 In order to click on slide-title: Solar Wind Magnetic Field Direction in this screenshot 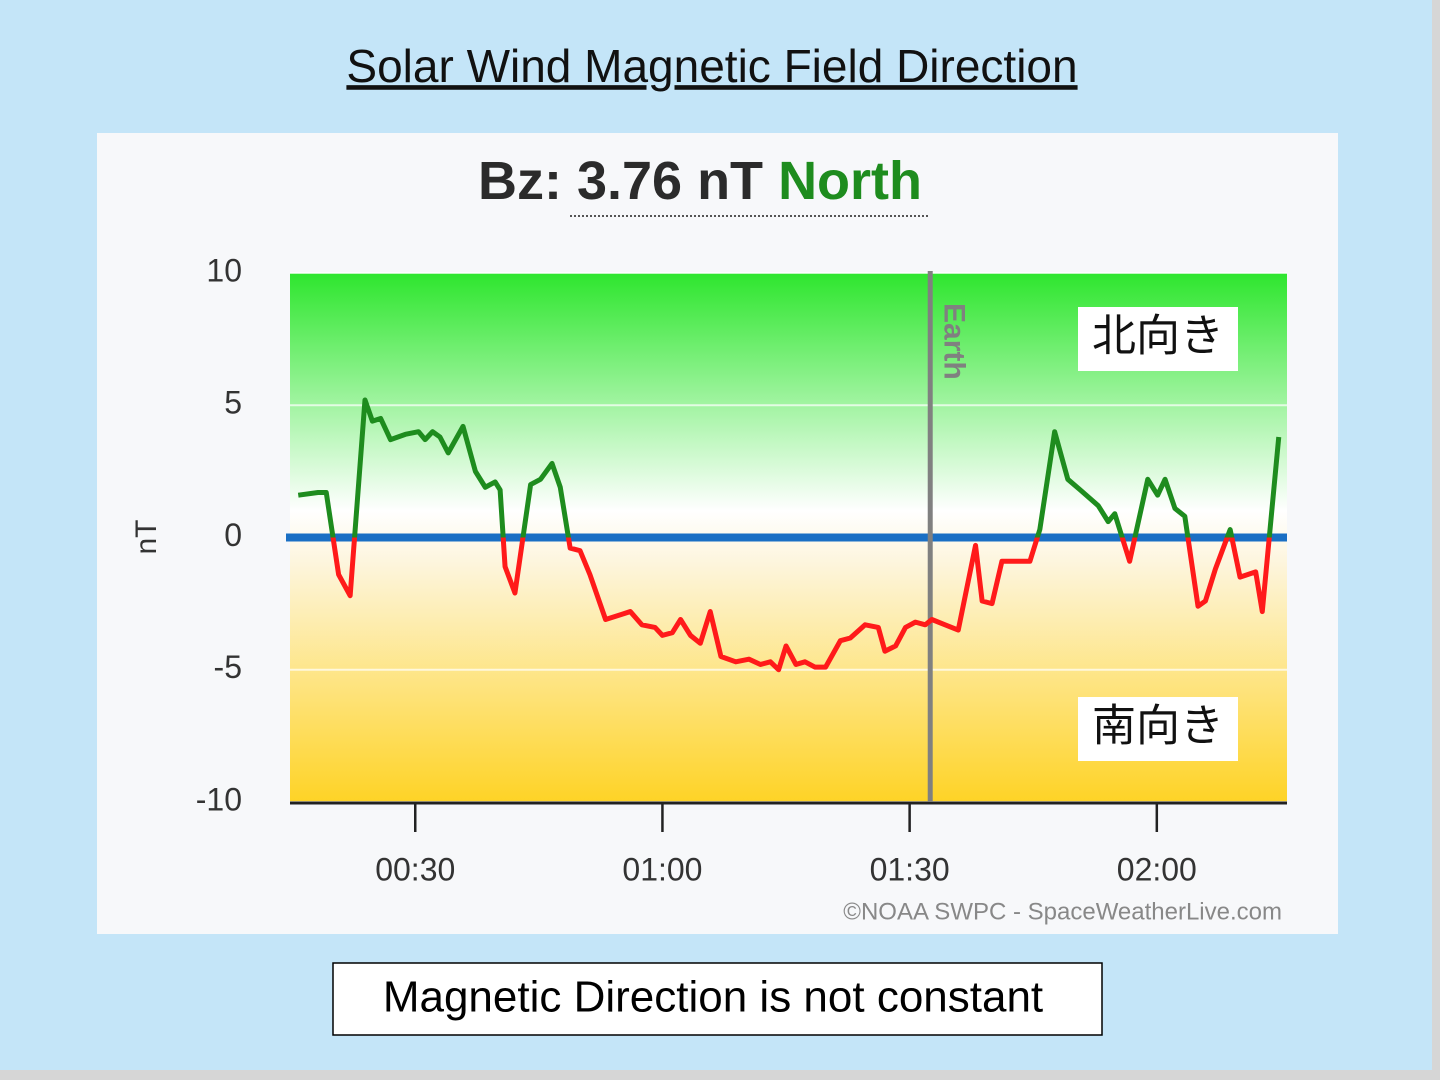, I will do `click(711, 66)`.